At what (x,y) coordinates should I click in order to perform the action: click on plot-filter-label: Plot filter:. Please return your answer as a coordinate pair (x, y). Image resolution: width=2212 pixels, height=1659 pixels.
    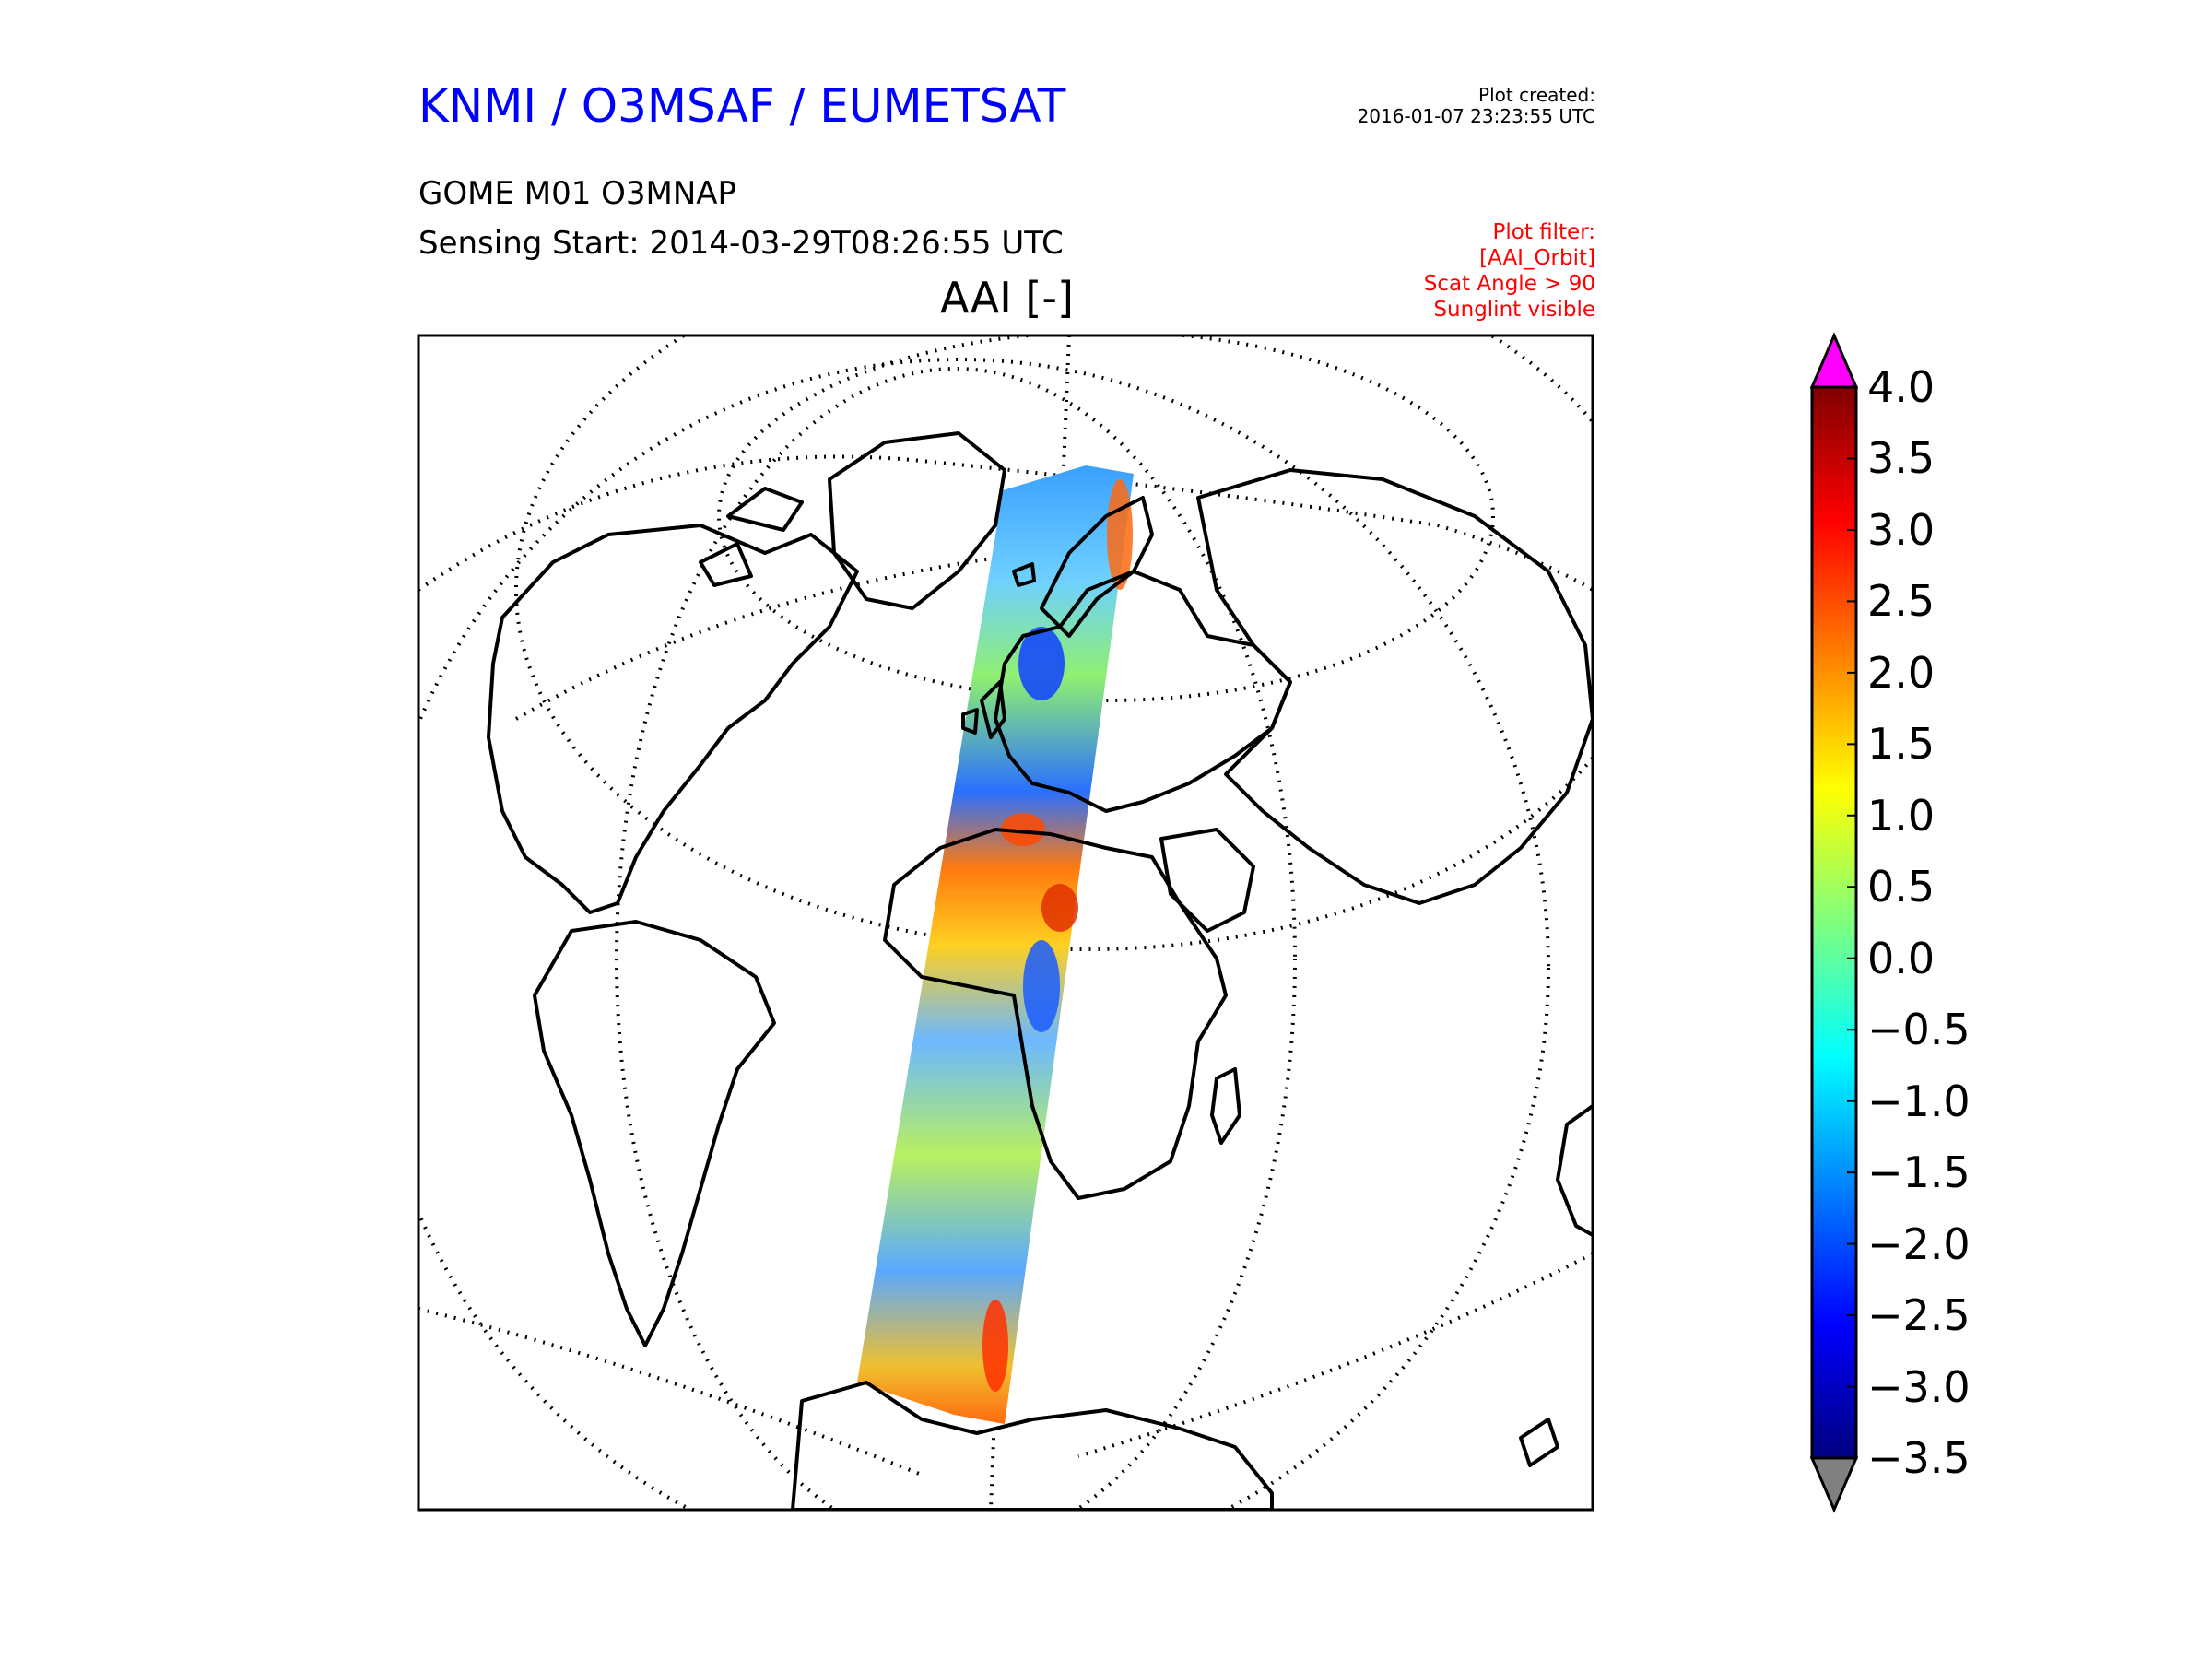
    Looking at the image, I should click on (1543, 232).